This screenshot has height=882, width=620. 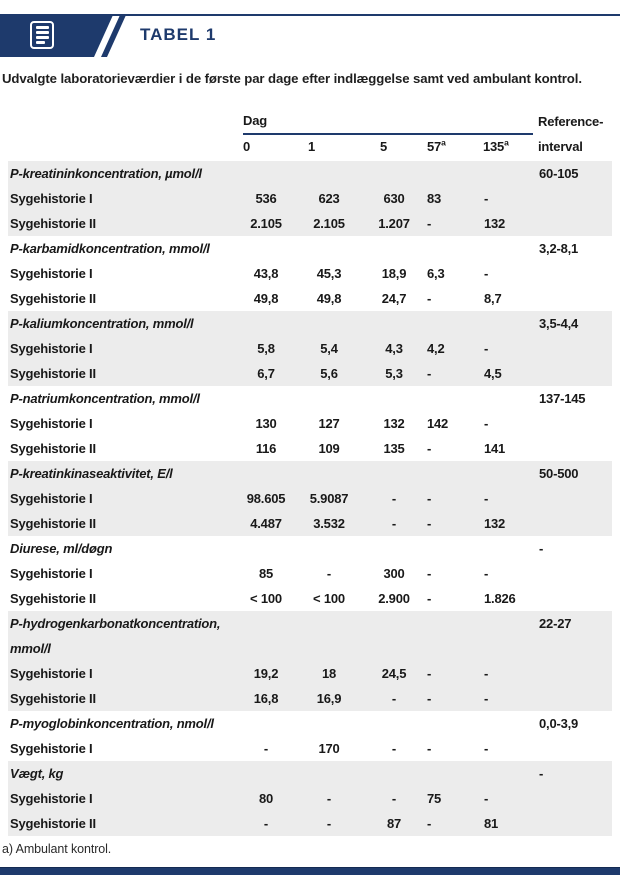 What do you see at coordinates (61, 548) in the screenshot?
I see `group-name: Diurese, ml/døgn` at bounding box center [61, 548].